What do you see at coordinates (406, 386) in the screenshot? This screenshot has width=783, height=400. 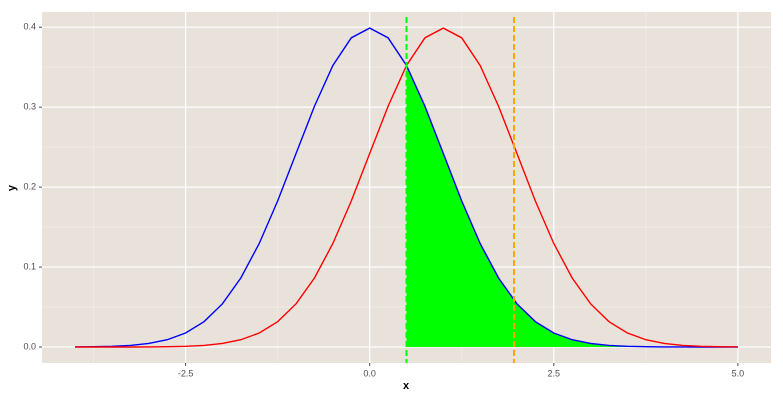 I see `x-axis-label: x` at bounding box center [406, 386].